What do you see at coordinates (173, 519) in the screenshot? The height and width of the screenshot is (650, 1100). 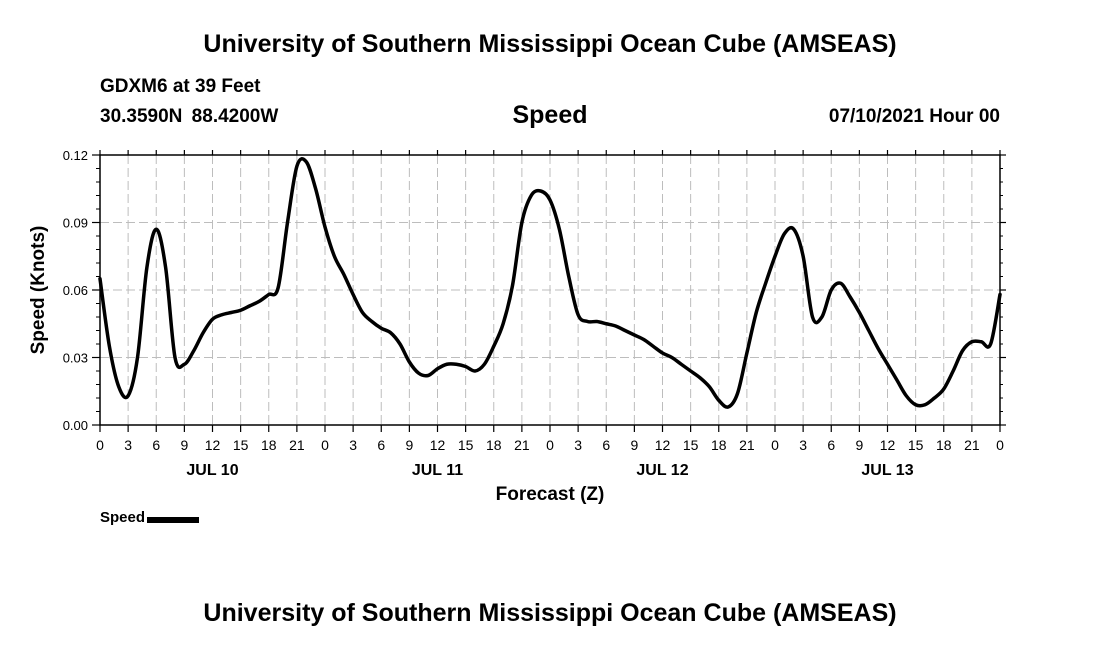 I see `legend-swatch` at bounding box center [173, 519].